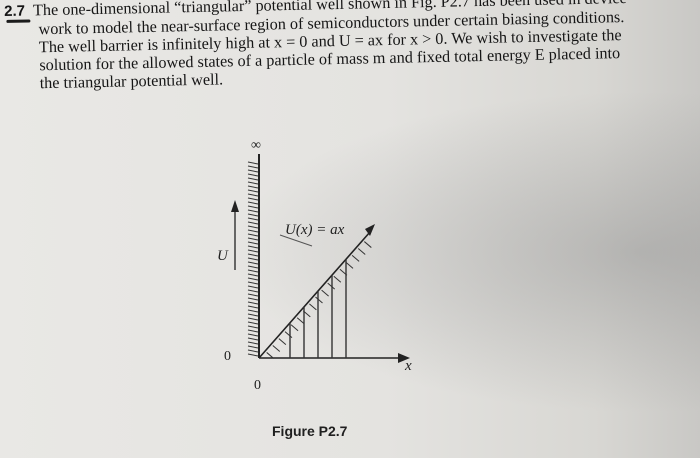 This screenshot has width=700, height=458. What do you see at coordinates (408, 366) in the screenshot?
I see `x-axis-label: x` at bounding box center [408, 366].